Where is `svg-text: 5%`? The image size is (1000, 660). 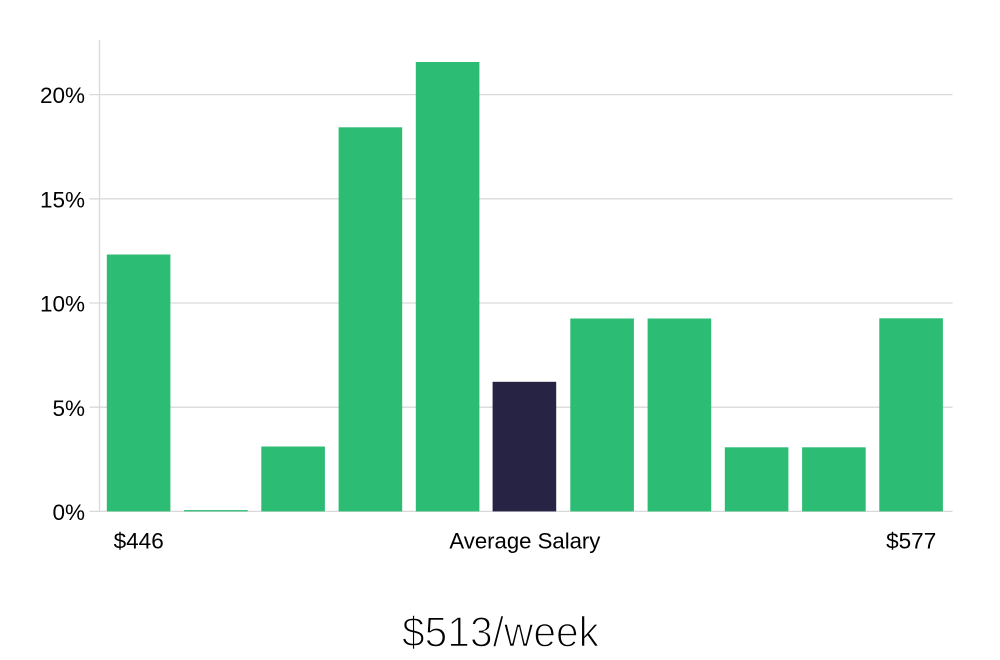
svg-text: 5% is located at coordinates (68, 408).